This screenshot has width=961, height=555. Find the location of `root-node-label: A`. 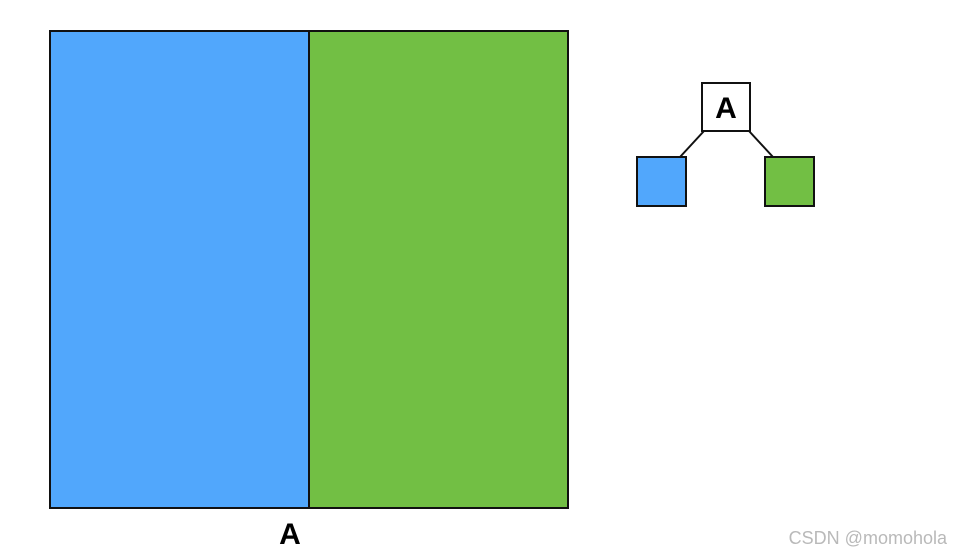

root-node-label: A is located at coordinates (726, 108).